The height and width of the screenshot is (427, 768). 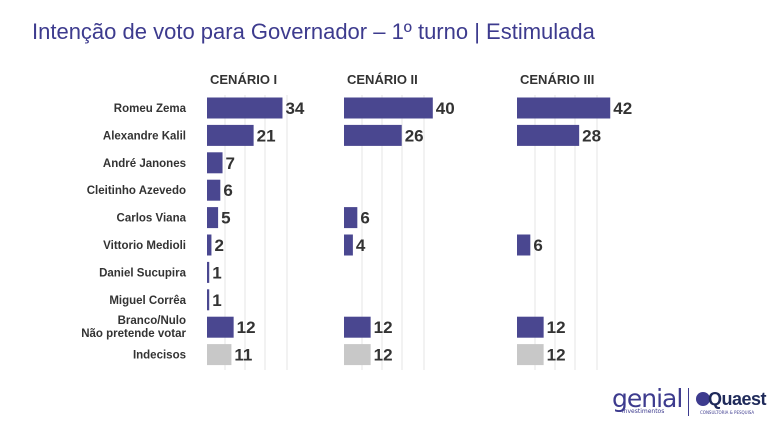 What do you see at coordinates (557, 79) in the screenshot?
I see `scenario-header: CENÁRIO III` at bounding box center [557, 79].